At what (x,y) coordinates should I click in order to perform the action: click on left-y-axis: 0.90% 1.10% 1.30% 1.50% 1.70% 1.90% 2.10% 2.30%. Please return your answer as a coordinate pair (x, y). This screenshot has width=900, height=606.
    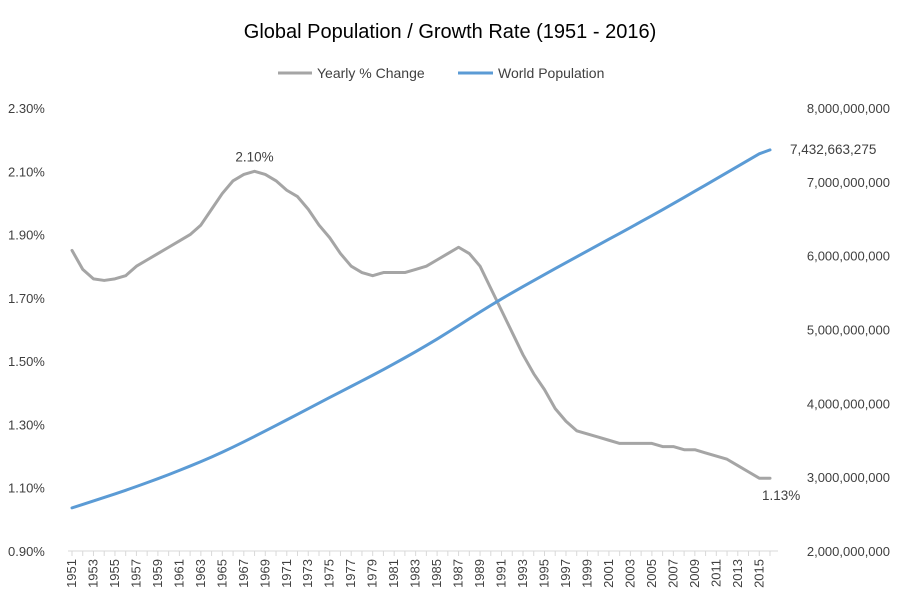
    Looking at the image, I should click on (26, 330).